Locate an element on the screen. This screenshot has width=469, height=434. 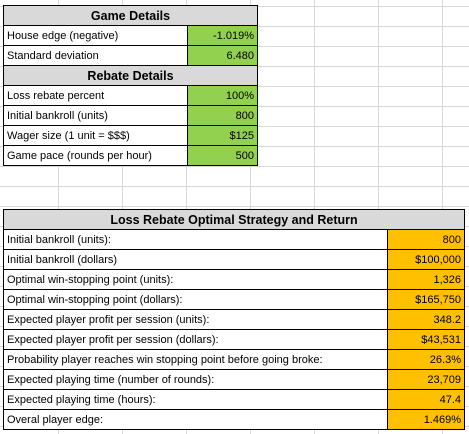
result-value: 23,709 is located at coordinates (426, 379).